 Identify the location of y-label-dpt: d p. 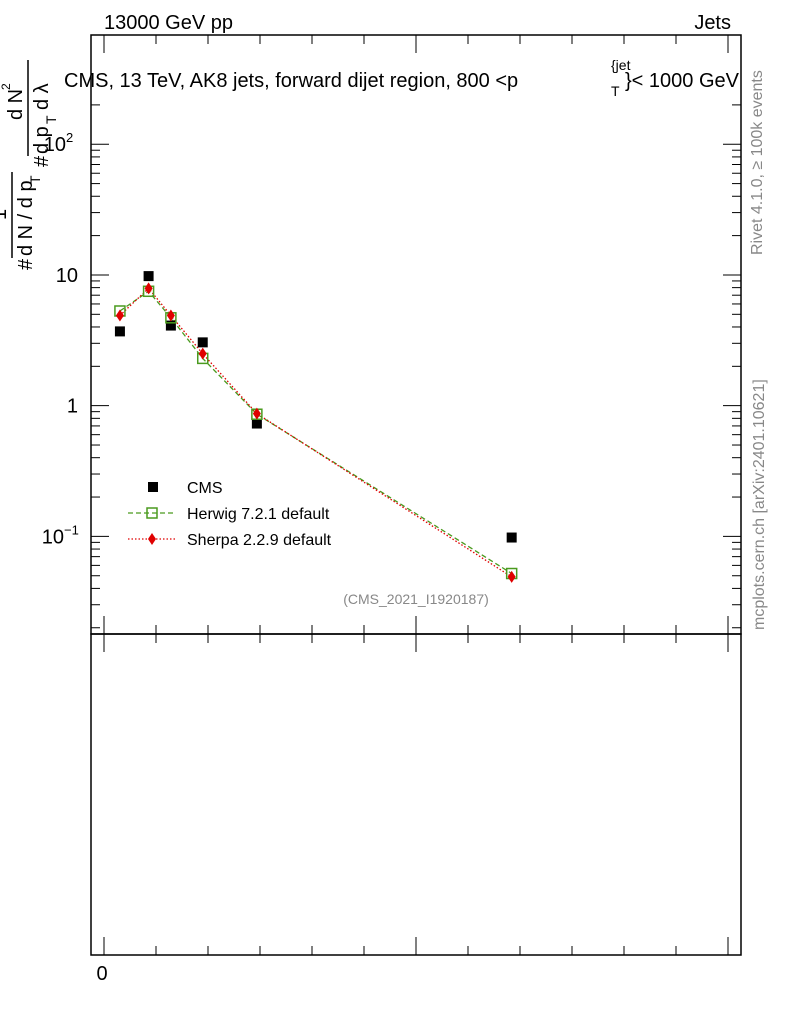
(42, 140).